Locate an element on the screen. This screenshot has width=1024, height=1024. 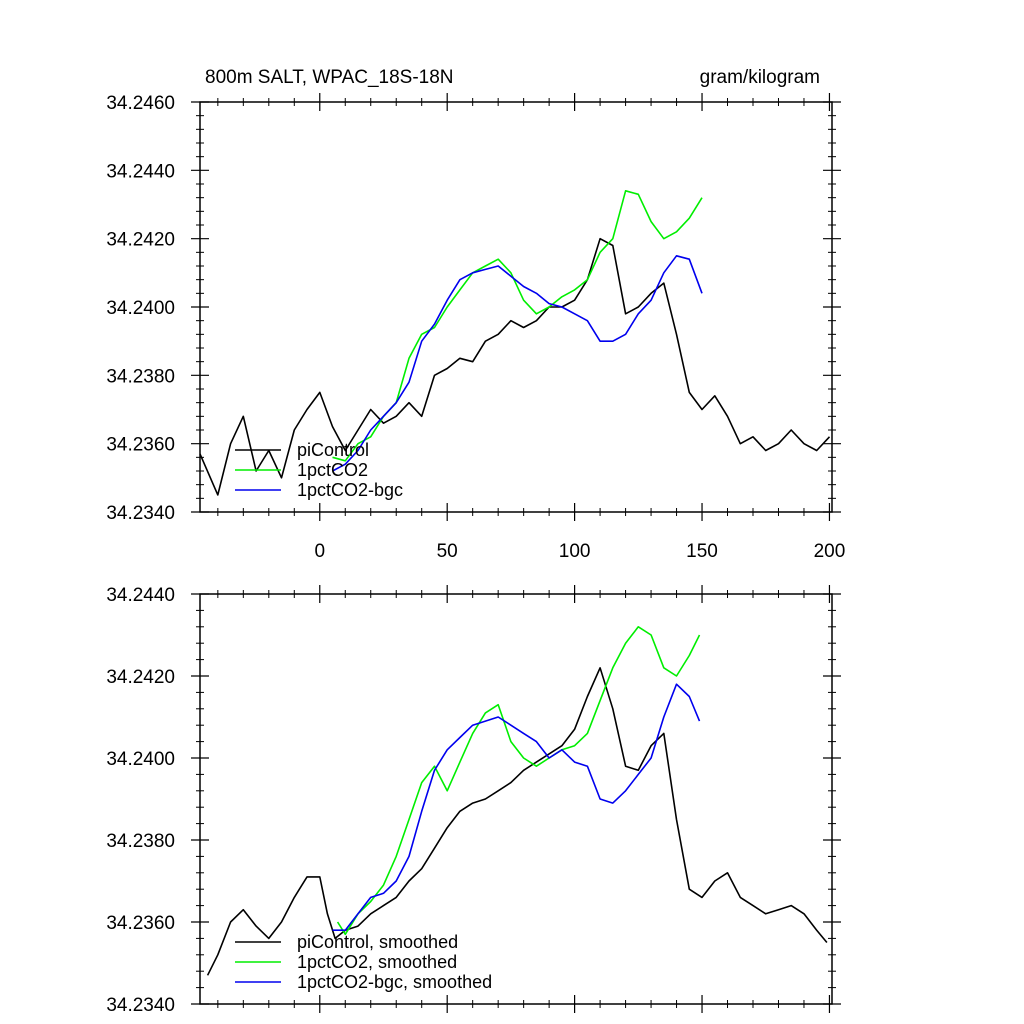
chart-units: gram/kilogram is located at coordinates (760, 77).